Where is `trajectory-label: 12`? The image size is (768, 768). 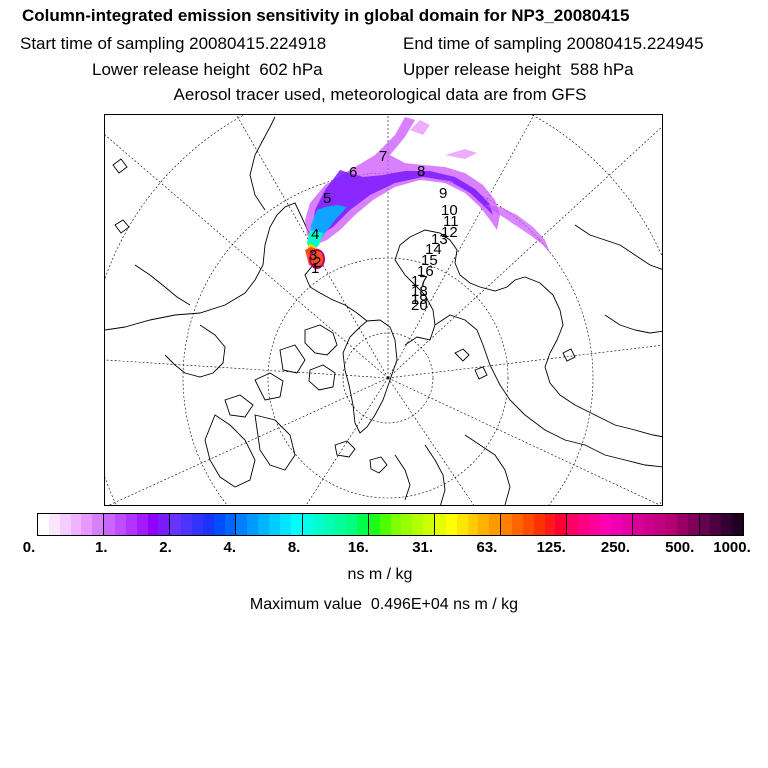 trajectory-label: 12 is located at coordinates (449, 232).